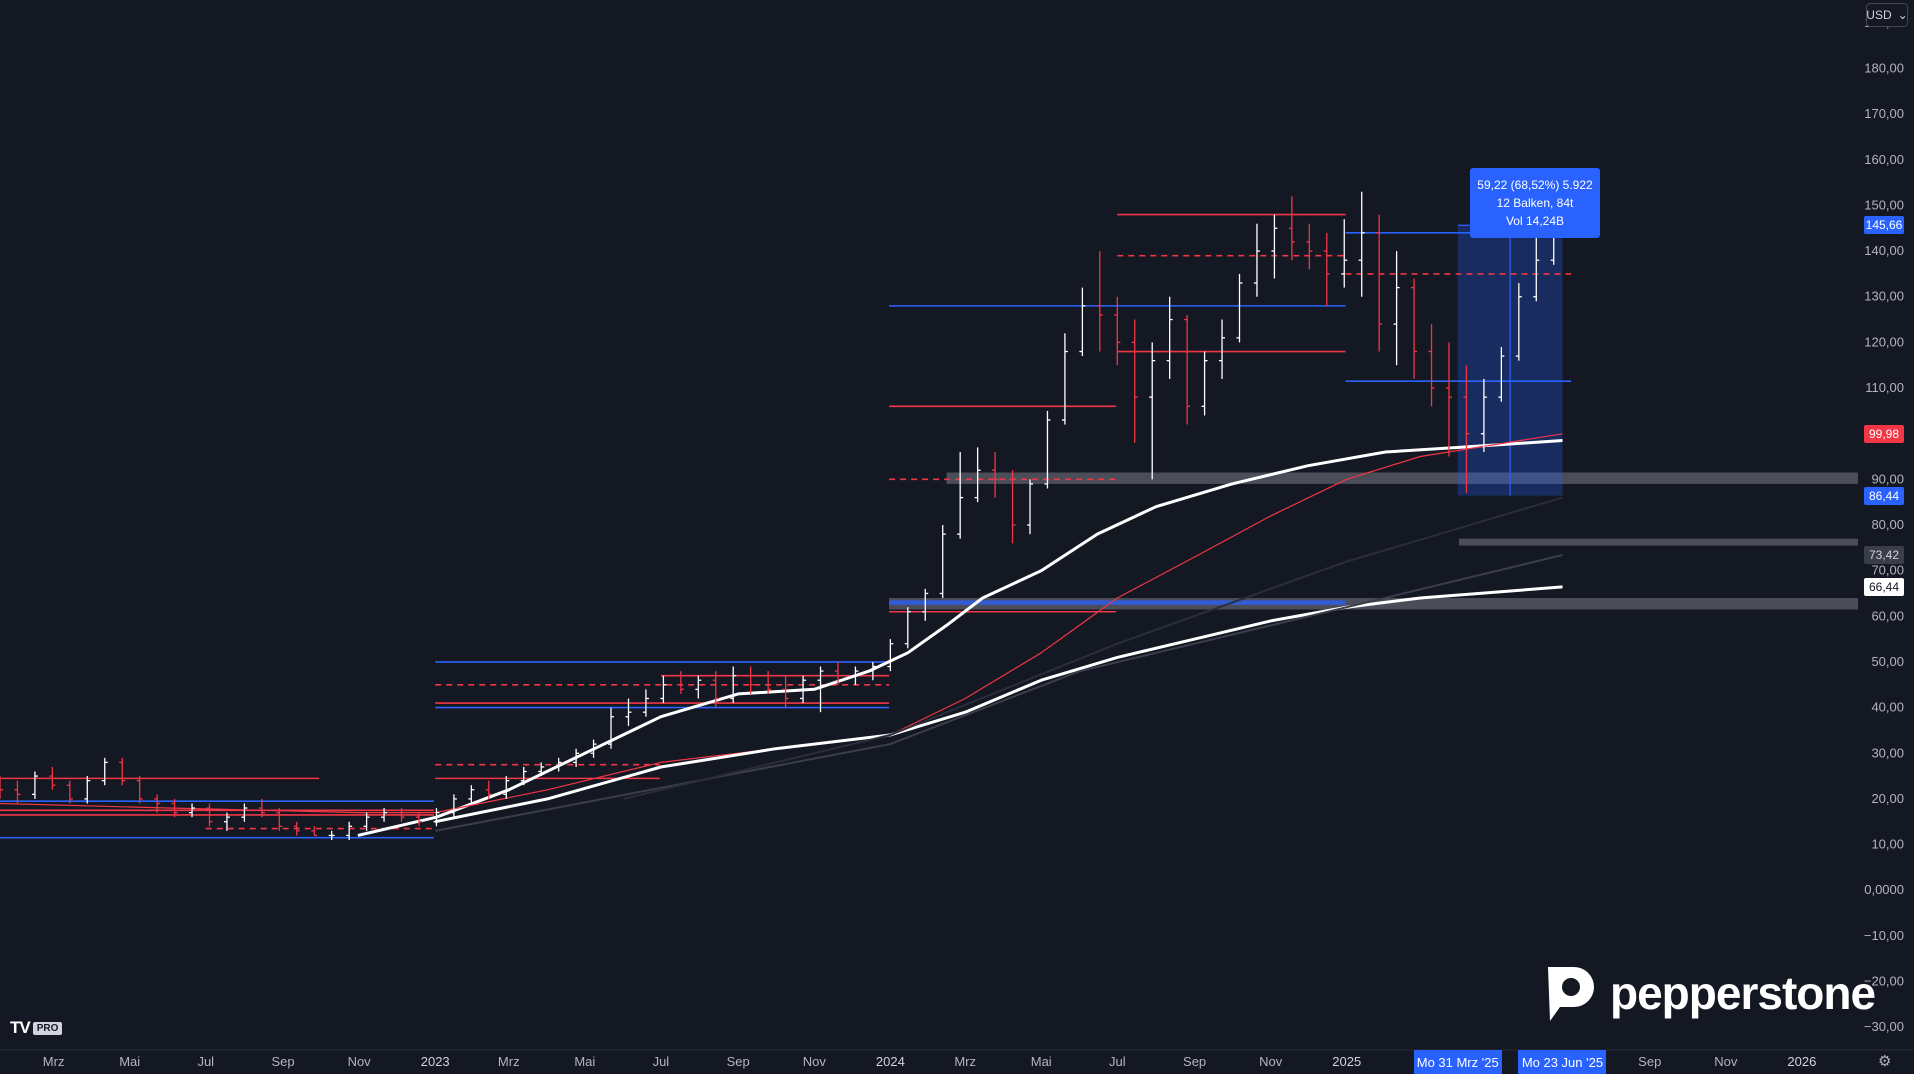  I want to click on tradingview-logo: TV PRO, so click(36, 1028).